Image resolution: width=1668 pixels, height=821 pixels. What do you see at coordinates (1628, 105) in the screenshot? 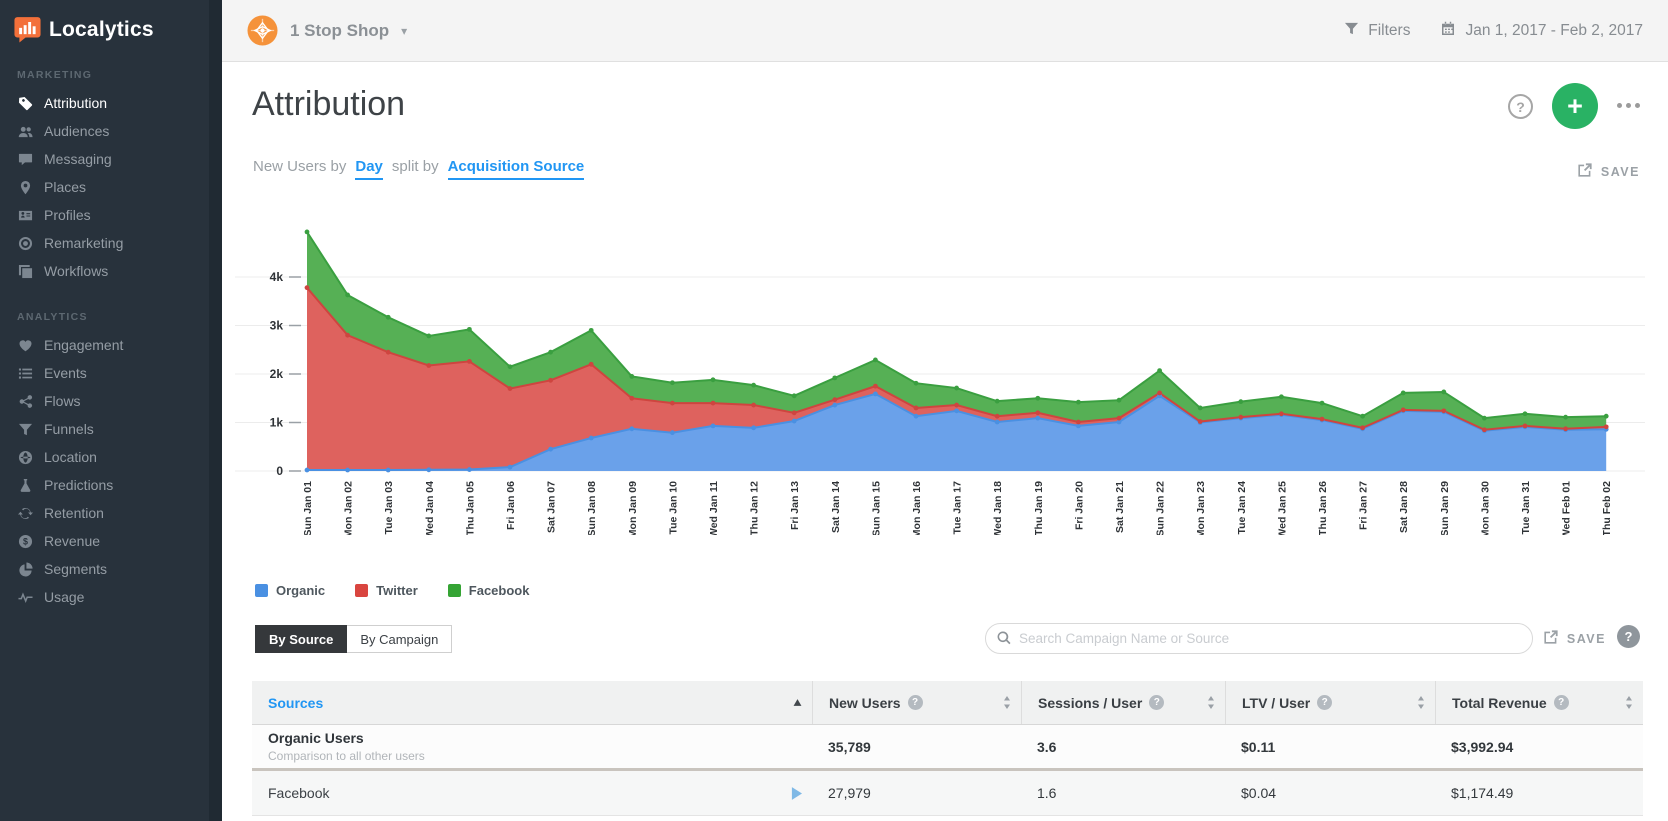
I see `more-menu-button` at bounding box center [1628, 105].